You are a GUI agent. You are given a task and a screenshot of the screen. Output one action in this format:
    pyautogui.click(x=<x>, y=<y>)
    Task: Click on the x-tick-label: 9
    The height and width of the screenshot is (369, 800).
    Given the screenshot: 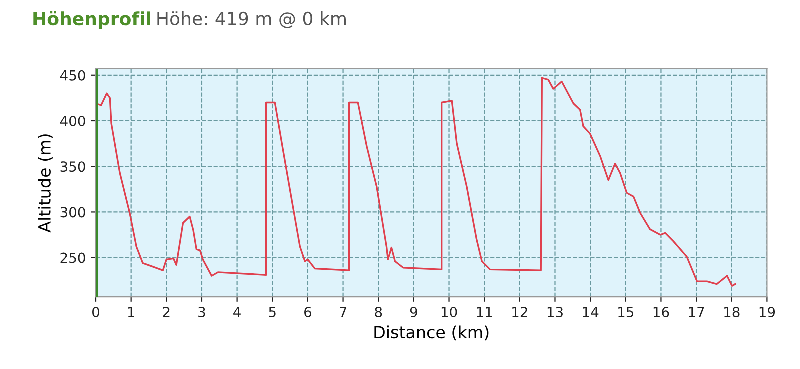 What is the action you would take?
    pyautogui.click(x=414, y=312)
    